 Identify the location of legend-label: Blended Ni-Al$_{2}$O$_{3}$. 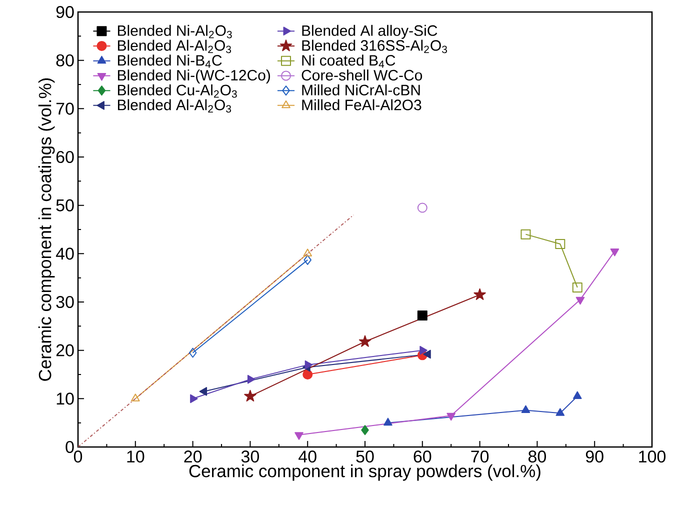
(175, 31).